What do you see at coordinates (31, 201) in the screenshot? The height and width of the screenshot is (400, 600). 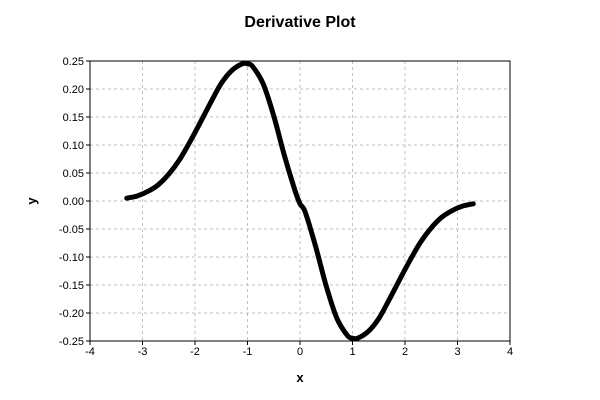 I see `y-axis-label: y` at bounding box center [31, 201].